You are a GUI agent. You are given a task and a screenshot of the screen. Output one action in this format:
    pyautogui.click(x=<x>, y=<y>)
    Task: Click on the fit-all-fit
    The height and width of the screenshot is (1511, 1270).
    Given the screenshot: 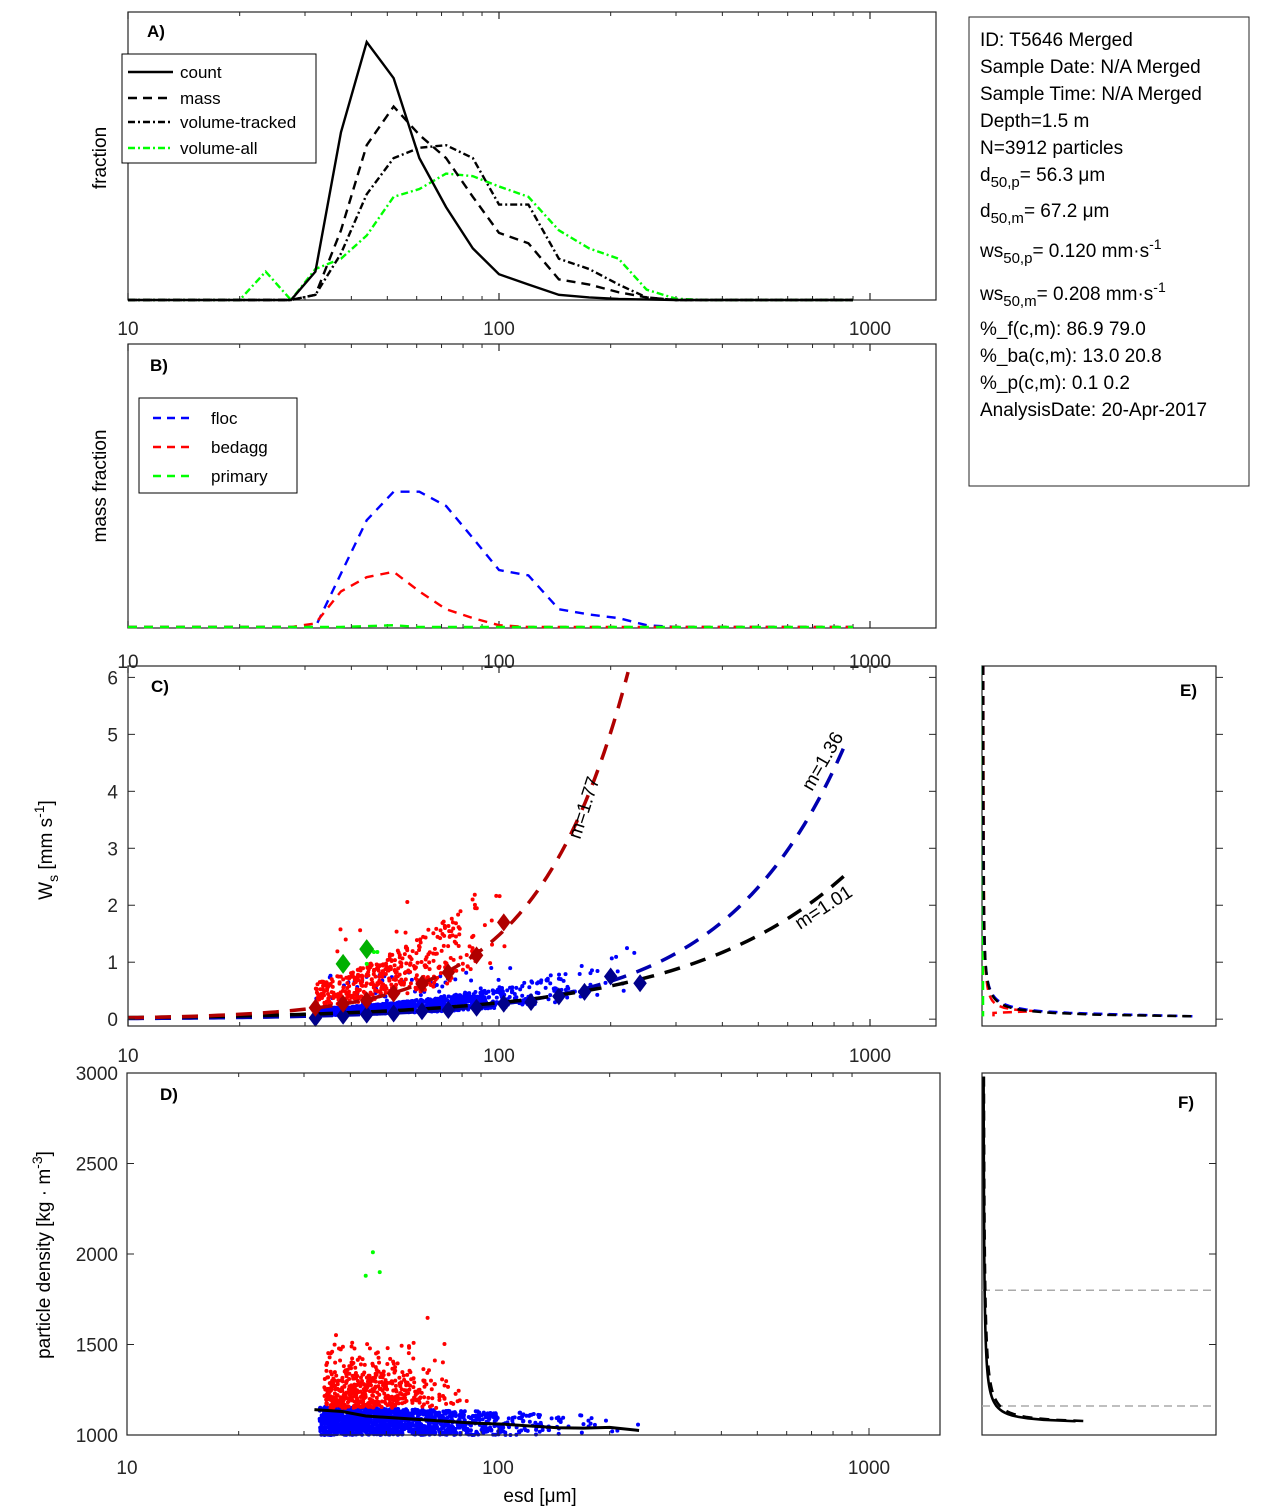 What is the action you would take?
    pyautogui.click(x=488, y=945)
    